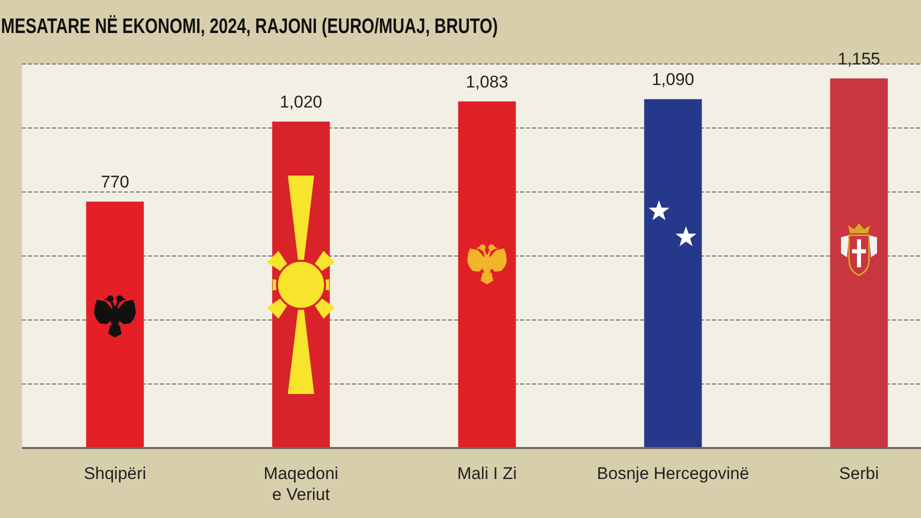 Image resolution: width=921 pixels, height=518 pixels. I want to click on chart-title: MESATARE NË EKONOMI, 2024, RAJONI (EURO/MUAJ, BRUTO), so click(249, 26).